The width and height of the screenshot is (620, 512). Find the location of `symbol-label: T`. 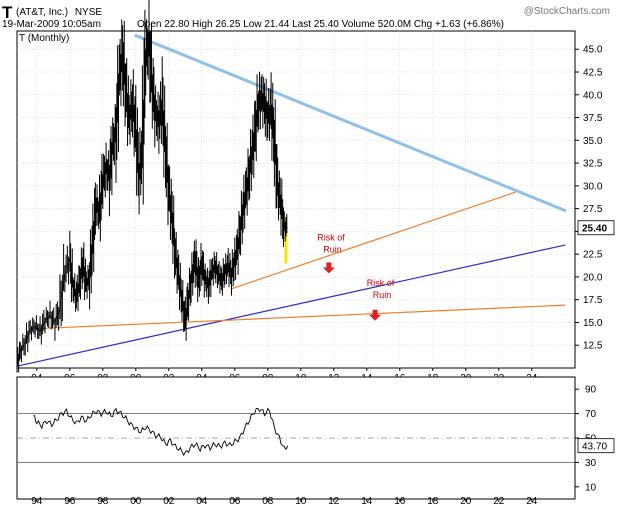

symbol-label: T is located at coordinates (7, 12).